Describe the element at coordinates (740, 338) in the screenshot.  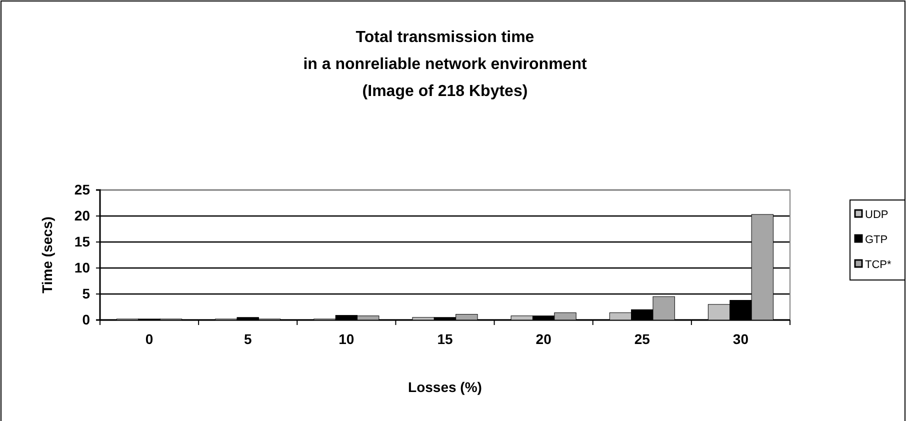
I see `x-tick-label: 30` at that location.